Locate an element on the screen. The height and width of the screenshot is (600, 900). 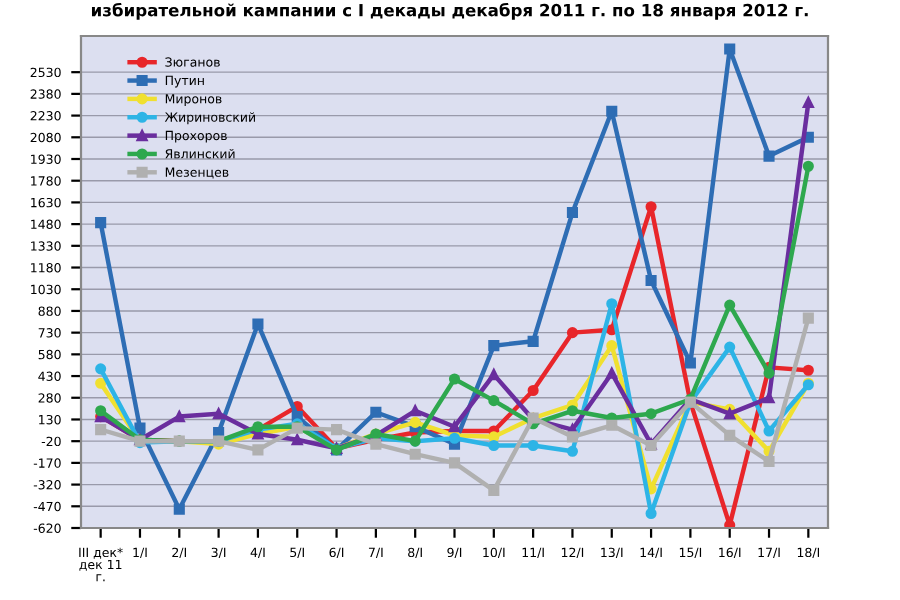
chart-title: избирательной кампании с I декады декабря 2011 г. по 18 января 2012 г. is located at coordinates (449, 11).